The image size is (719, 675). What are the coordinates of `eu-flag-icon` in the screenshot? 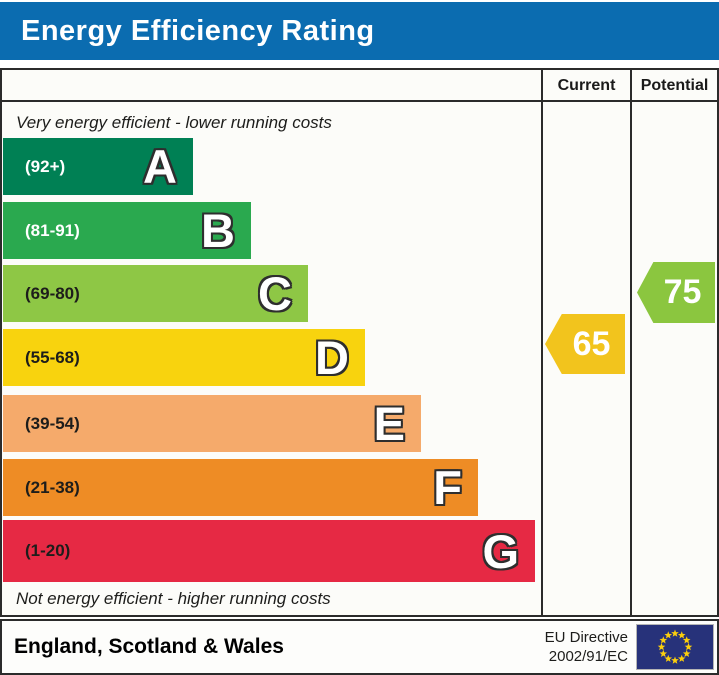 It's located at (675, 647).